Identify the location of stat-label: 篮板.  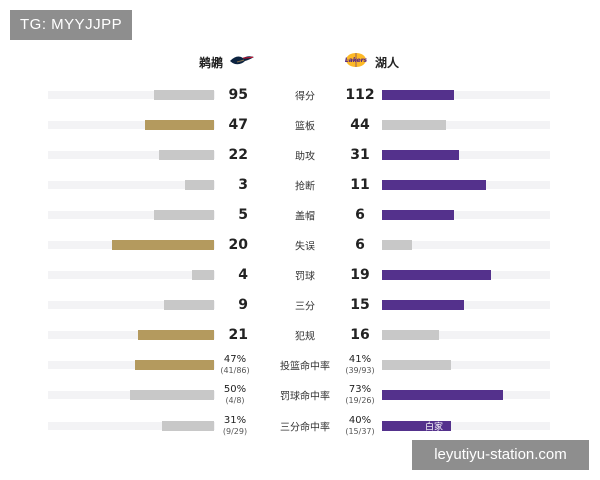
(305, 127).